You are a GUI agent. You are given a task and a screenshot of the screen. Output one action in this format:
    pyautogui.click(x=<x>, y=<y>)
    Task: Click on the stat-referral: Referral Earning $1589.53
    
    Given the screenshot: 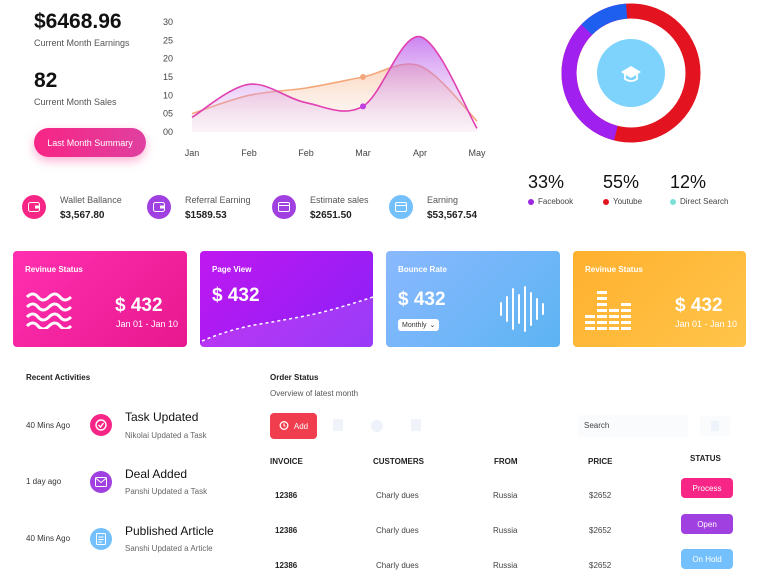 What is the action you would take?
    pyautogui.click(x=199, y=208)
    